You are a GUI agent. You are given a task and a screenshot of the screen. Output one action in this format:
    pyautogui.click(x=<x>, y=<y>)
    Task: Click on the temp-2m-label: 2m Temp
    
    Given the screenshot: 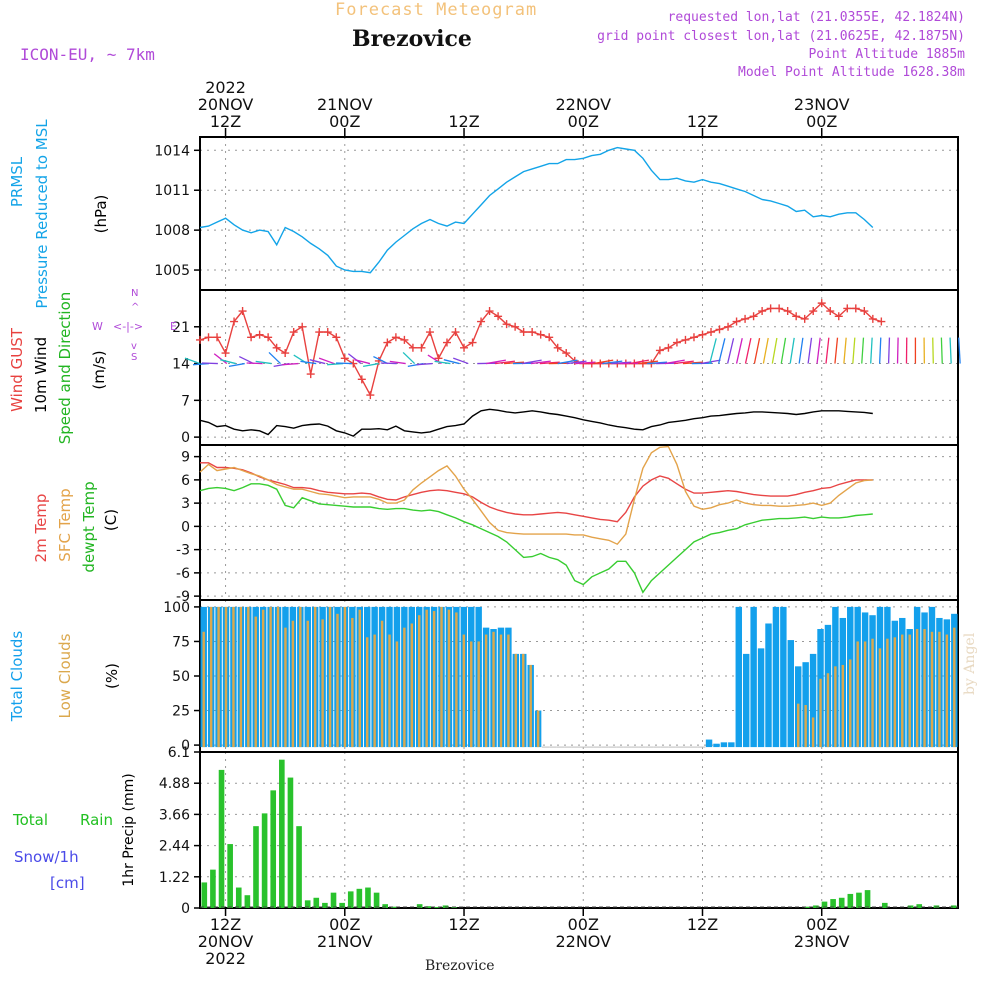 What is the action you would take?
    pyautogui.click(x=41, y=528)
    